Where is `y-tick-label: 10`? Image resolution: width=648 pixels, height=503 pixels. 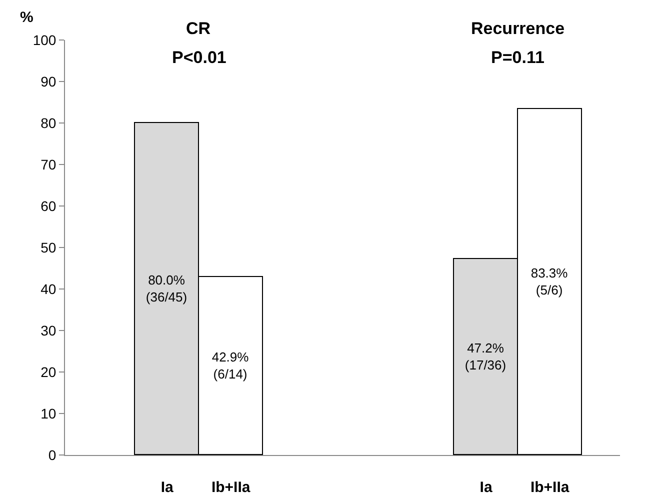
y-tick-label: 10 is located at coordinates (48, 413).